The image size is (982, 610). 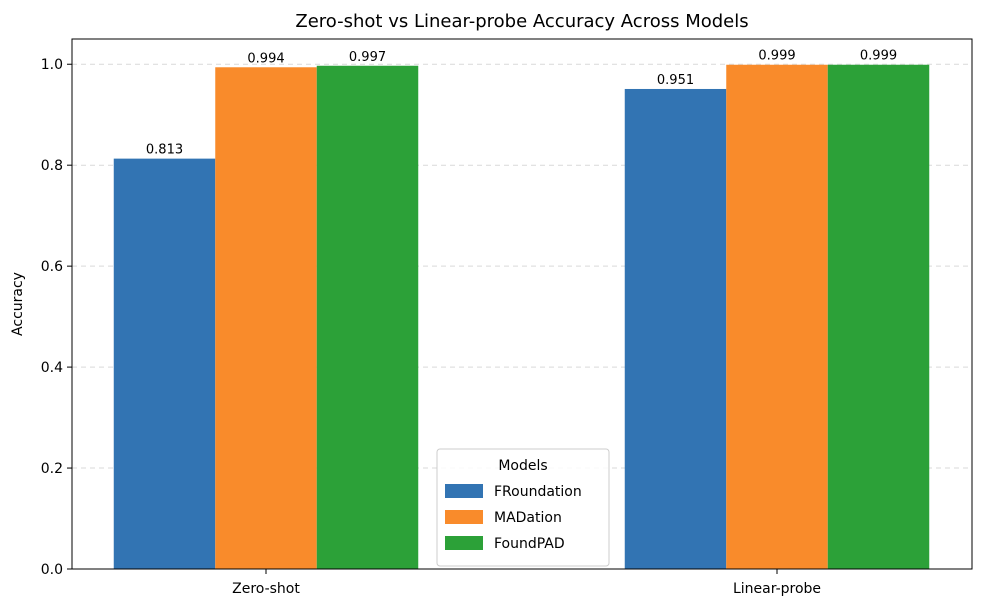 What do you see at coordinates (18, 304) in the screenshot?
I see `y-axis-label: Accuracy` at bounding box center [18, 304].